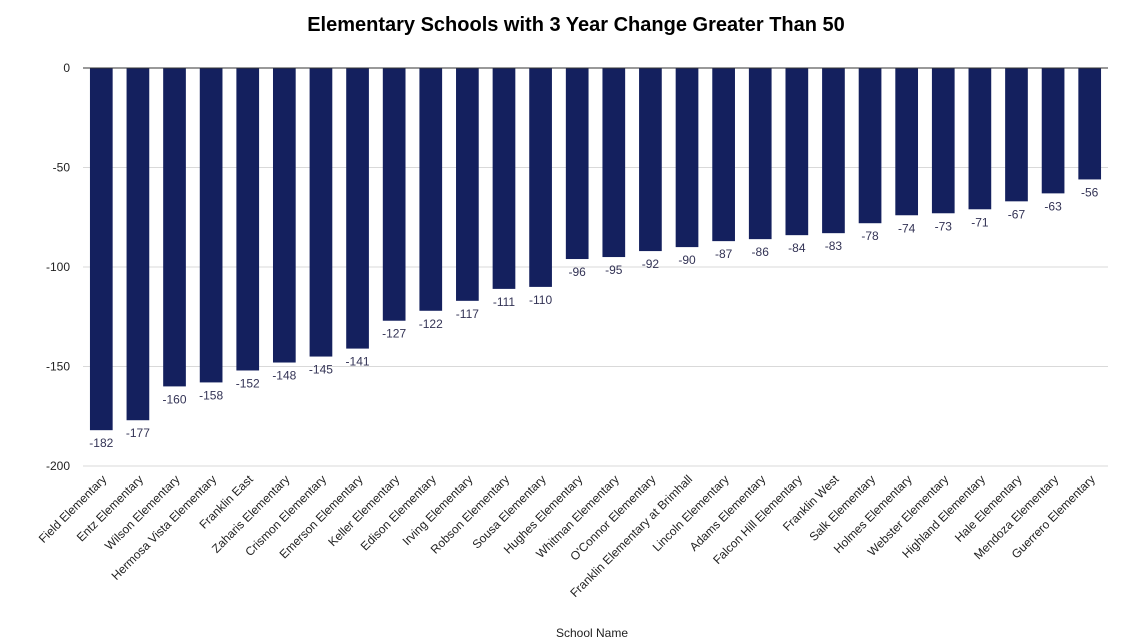  I want to click on data-label: -92, so click(651, 264).